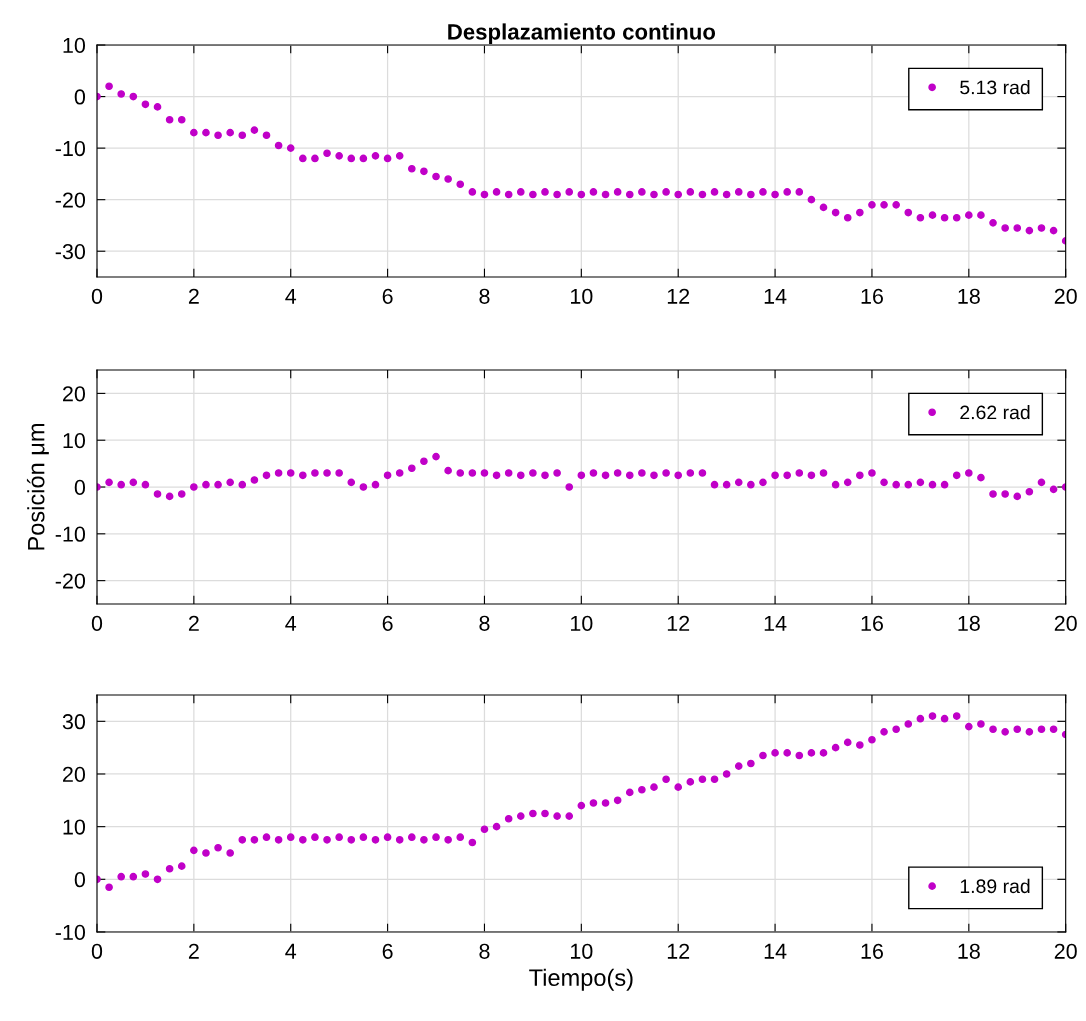 This screenshot has width=1086, height=1021. Describe the element at coordinates (37, 487) in the screenshot. I see `y-axis-title: Posición μm` at that location.